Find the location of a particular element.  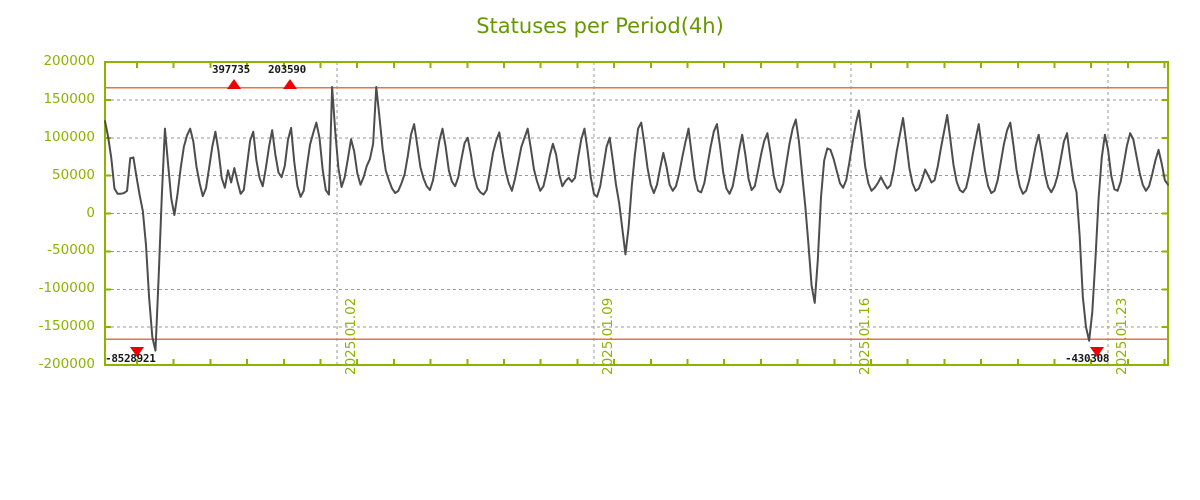

y-axis-tick-label: -200000 is located at coordinates (66, 364).